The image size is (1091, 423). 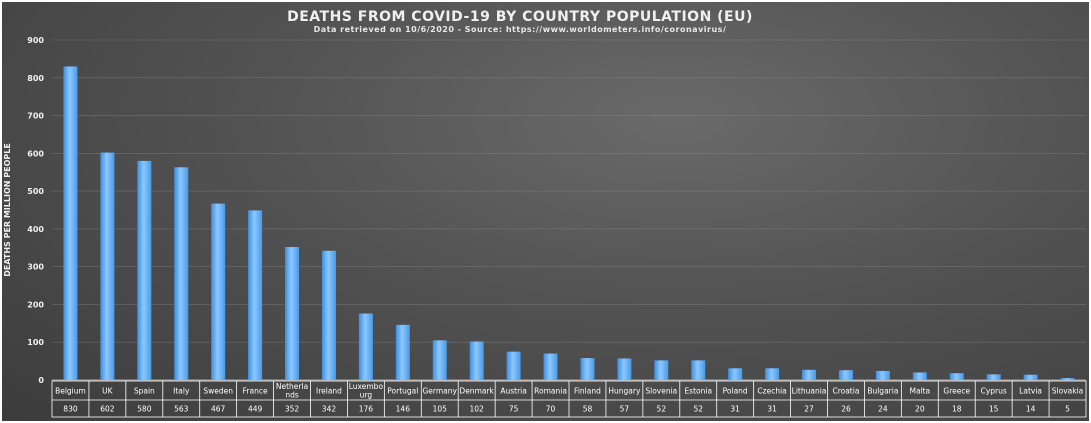 I want to click on x-tick-label: Hungary, so click(x=624, y=391).